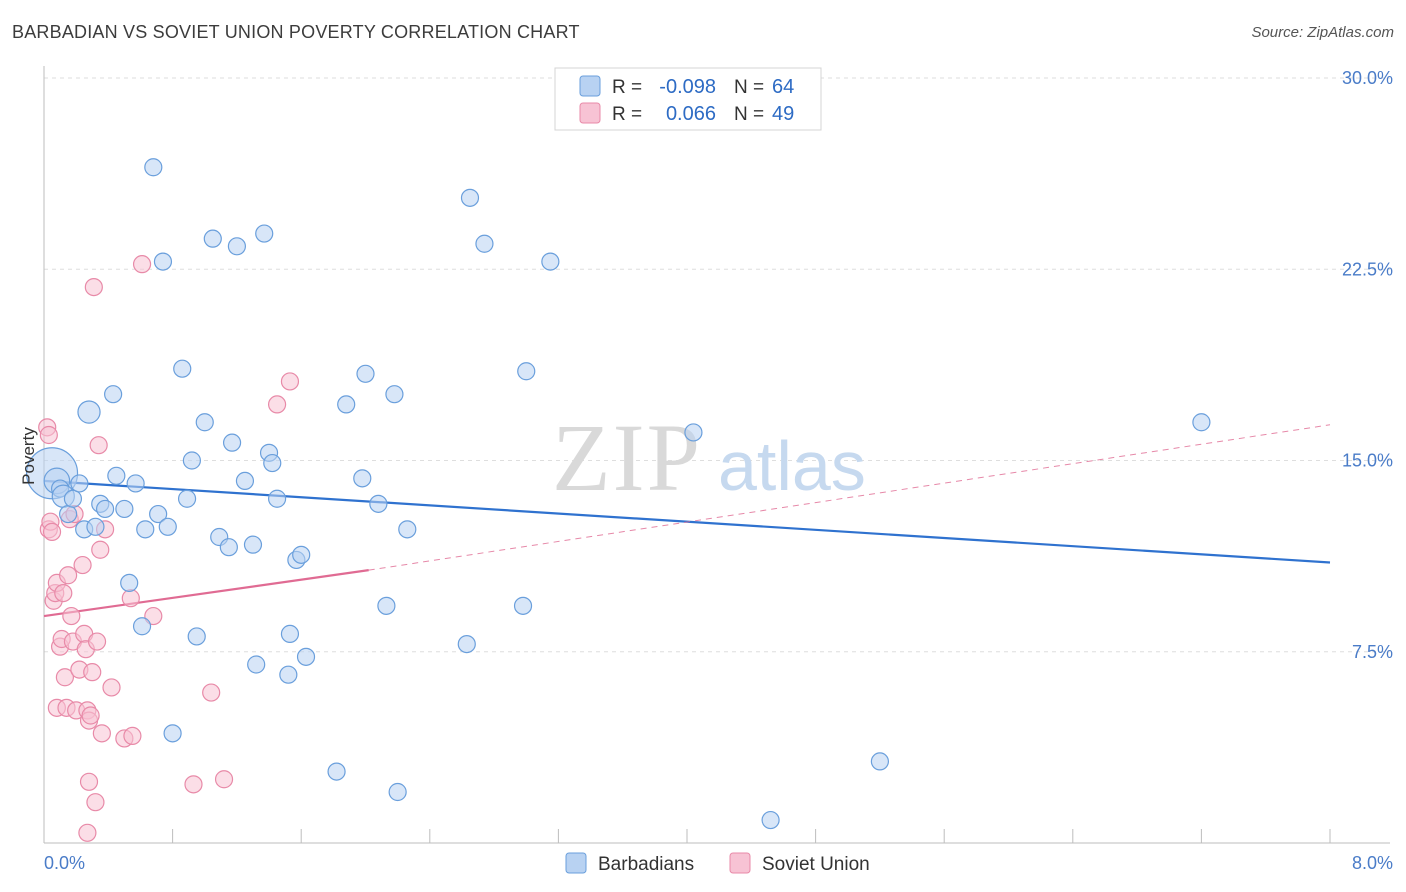 The width and height of the screenshot is (1406, 892). I want to click on legend-r-label-soviet-union: R =, so click(627, 114).